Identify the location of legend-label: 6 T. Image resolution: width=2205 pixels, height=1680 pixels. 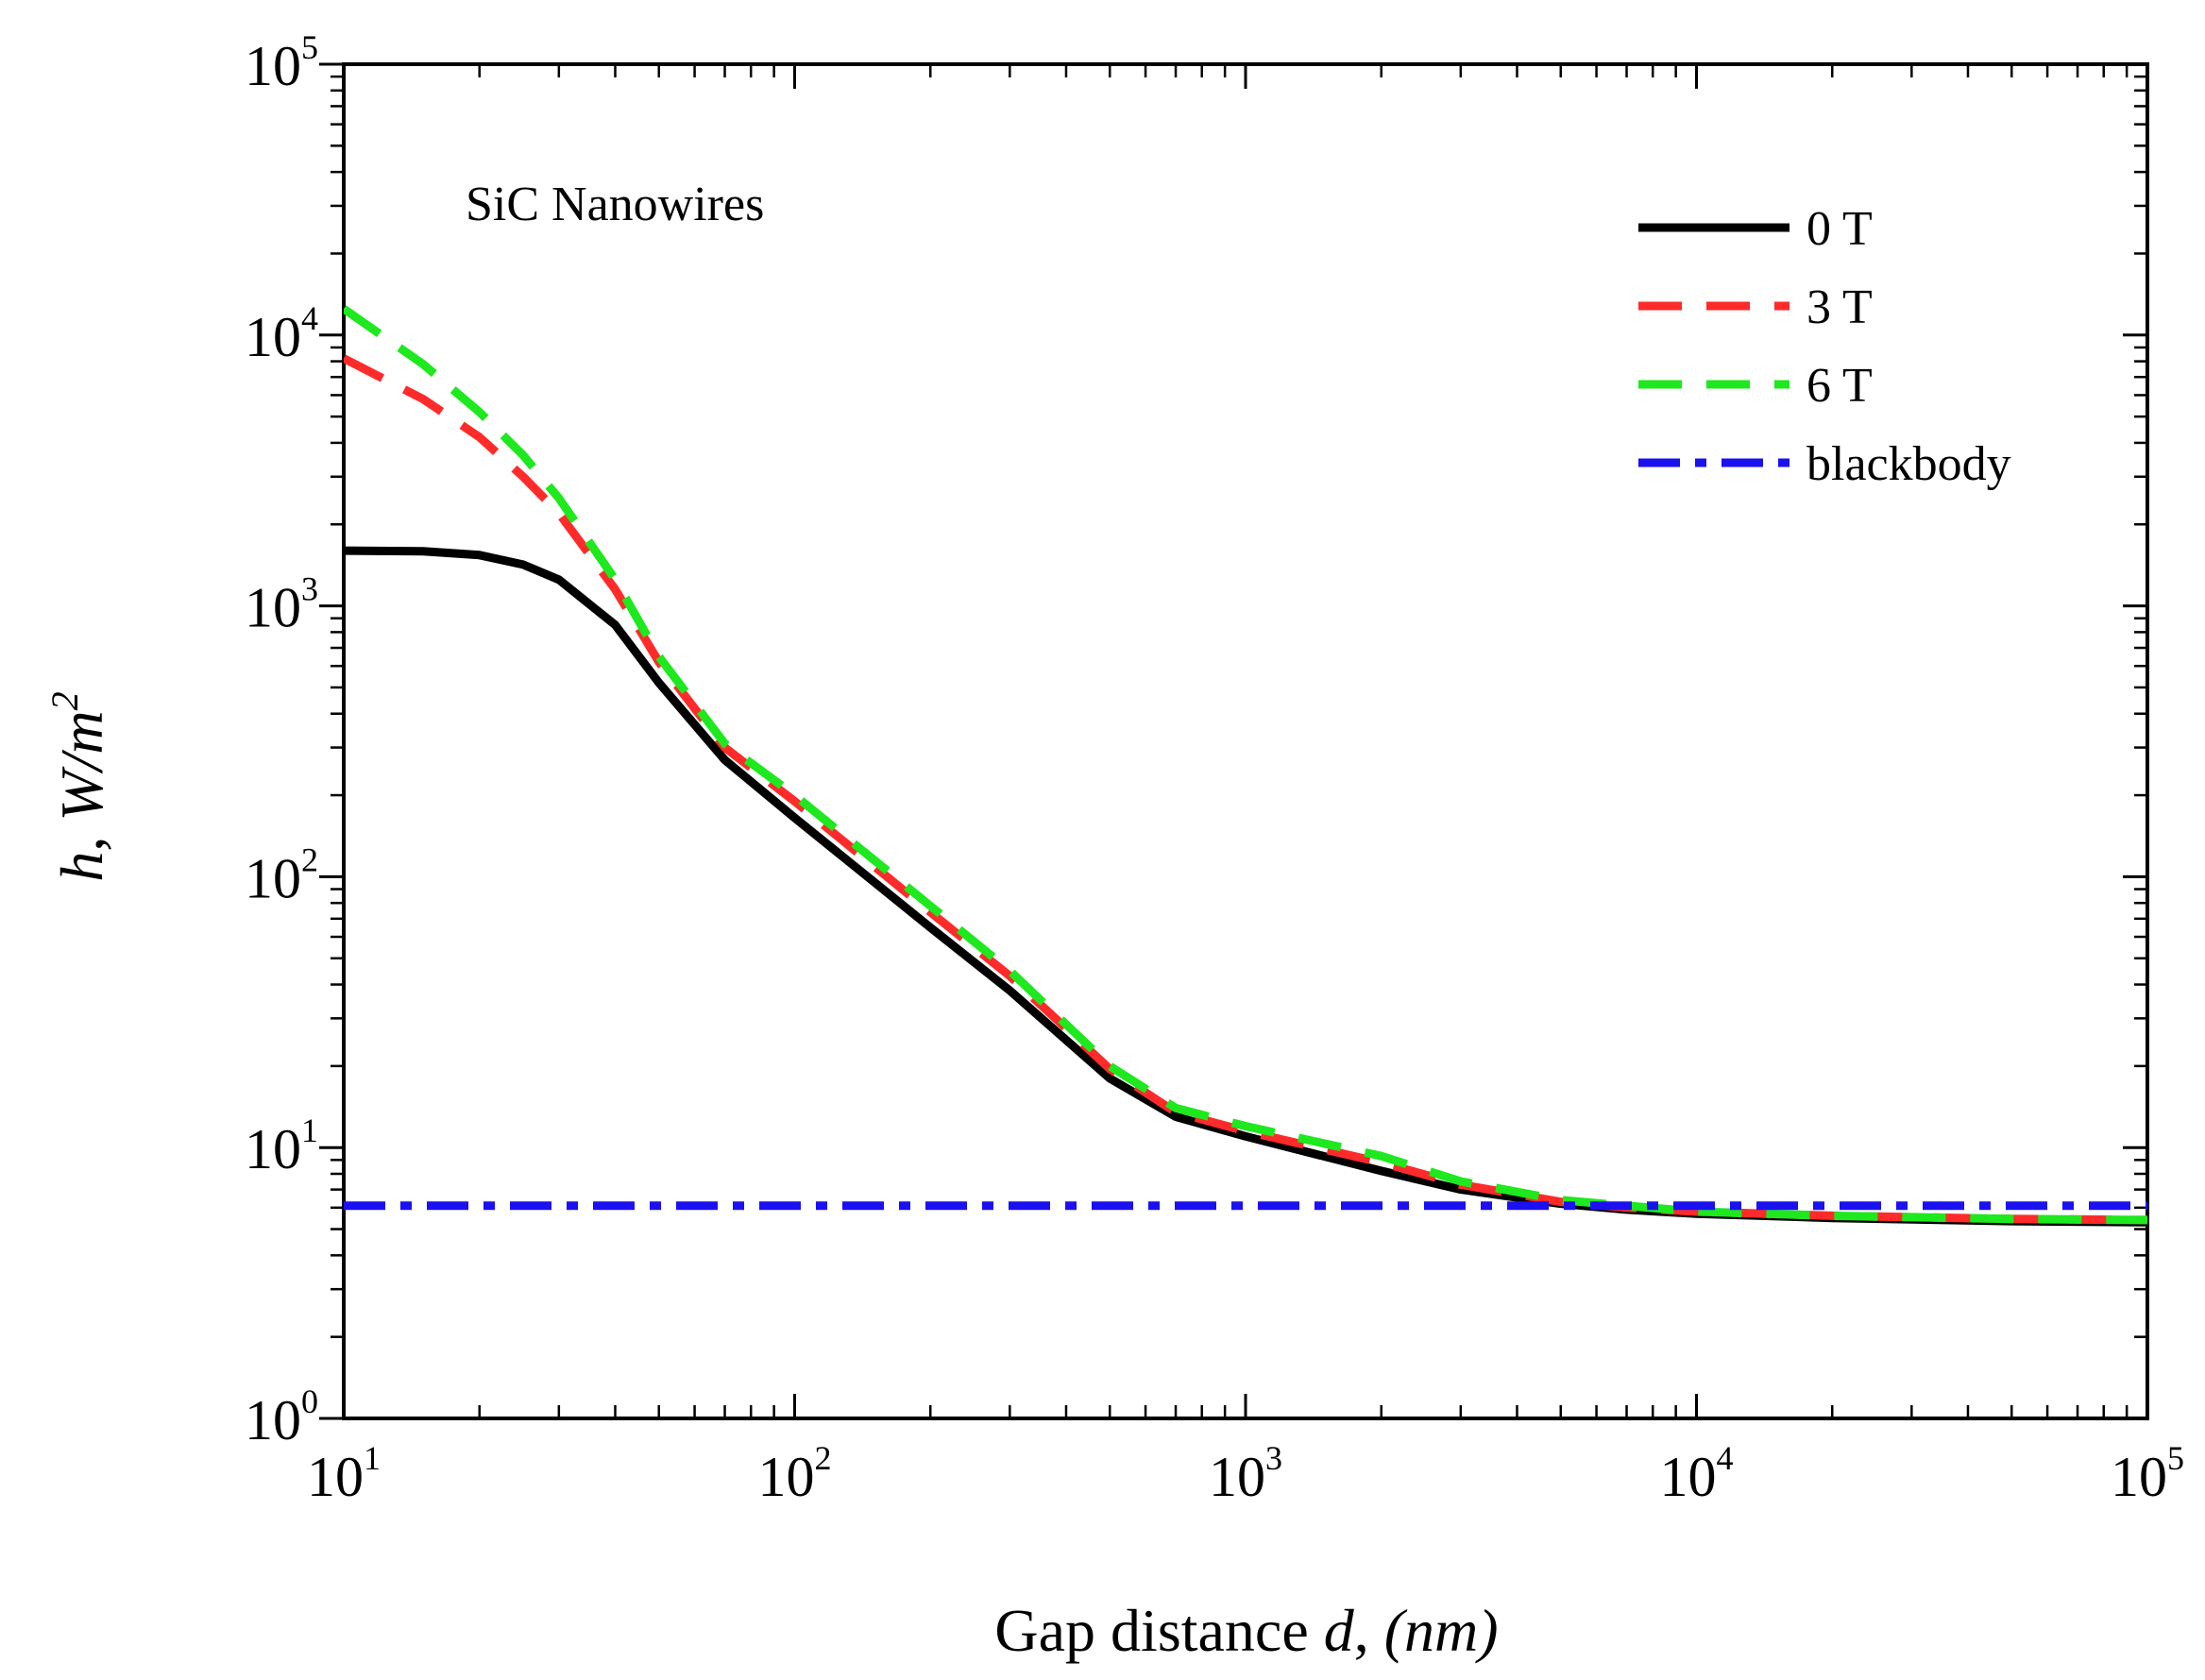
(1839, 386).